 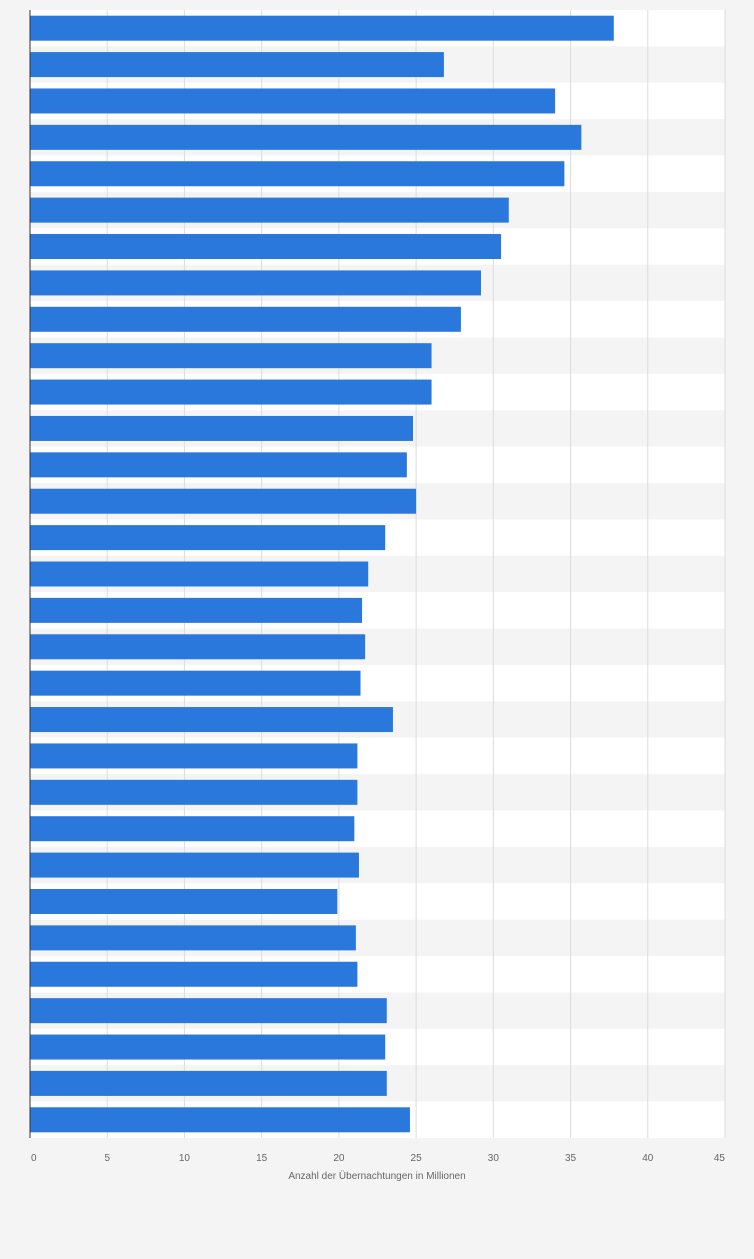 I want to click on x-tick-label: 15, so click(x=262, y=1158).